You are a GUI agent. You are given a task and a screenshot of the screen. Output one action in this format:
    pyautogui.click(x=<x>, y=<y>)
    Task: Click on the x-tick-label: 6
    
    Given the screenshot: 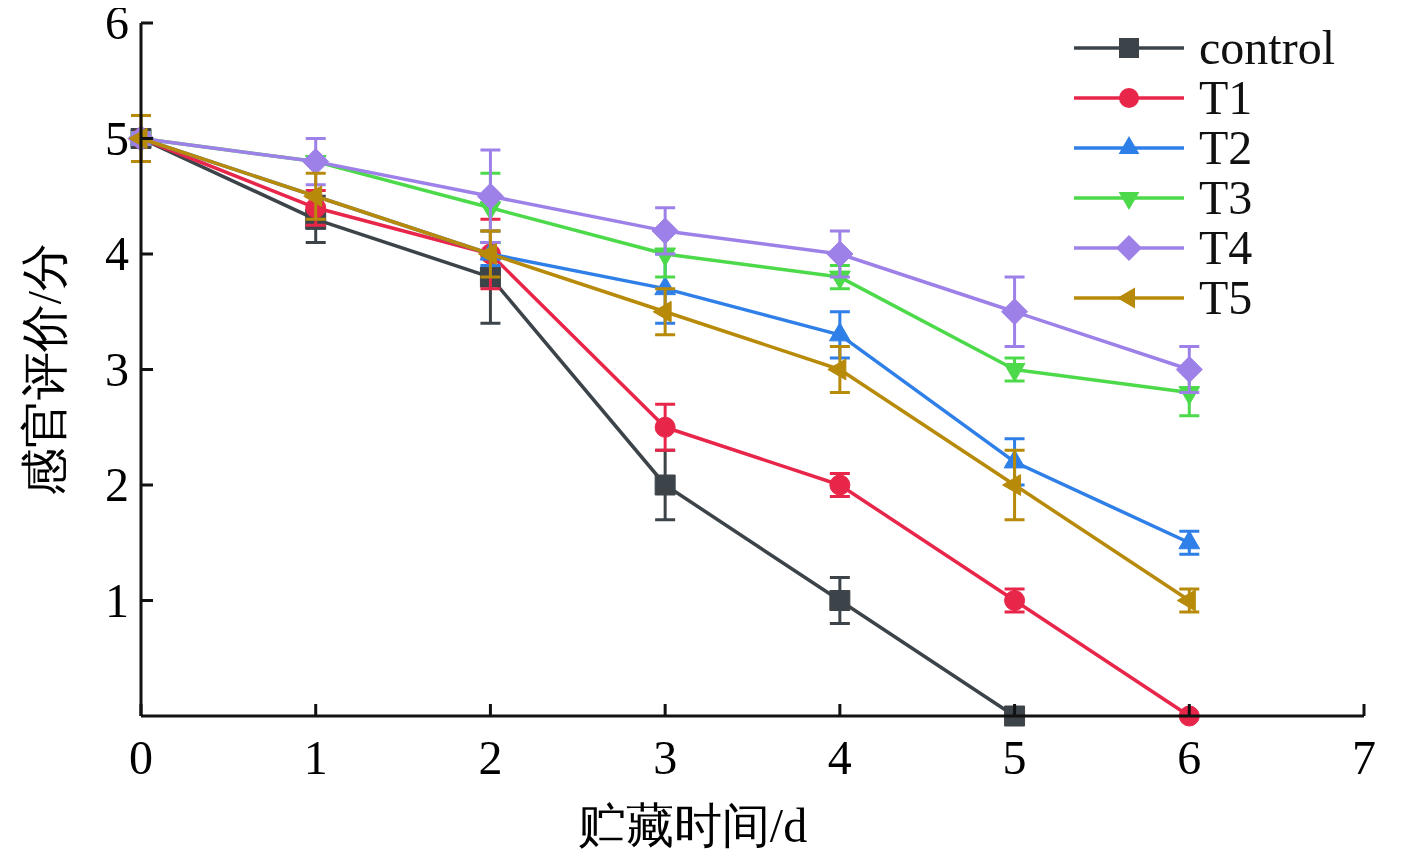 What is the action you would take?
    pyautogui.click(x=1189, y=757)
    